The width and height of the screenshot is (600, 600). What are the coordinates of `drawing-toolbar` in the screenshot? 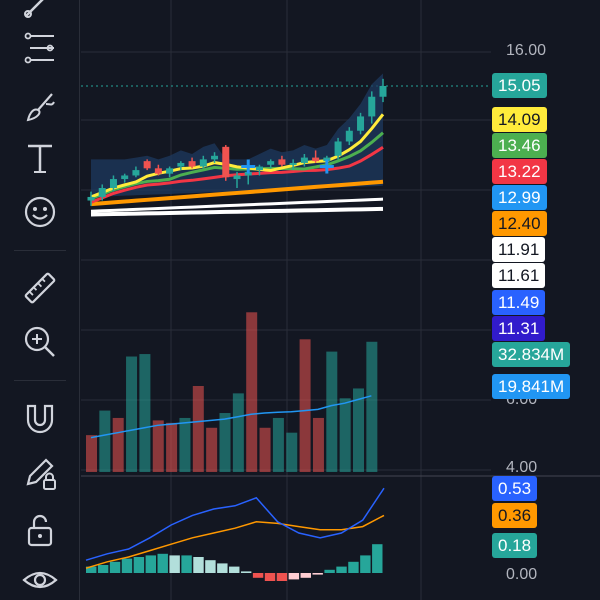 It's located at (40, 300).